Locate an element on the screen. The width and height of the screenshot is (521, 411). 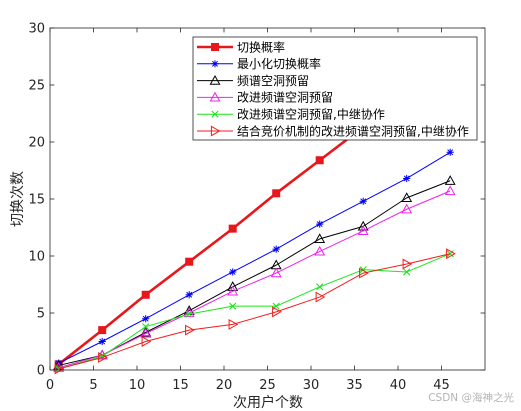
y-axis-label: 切换次数 is located at coordinates (17, 199).